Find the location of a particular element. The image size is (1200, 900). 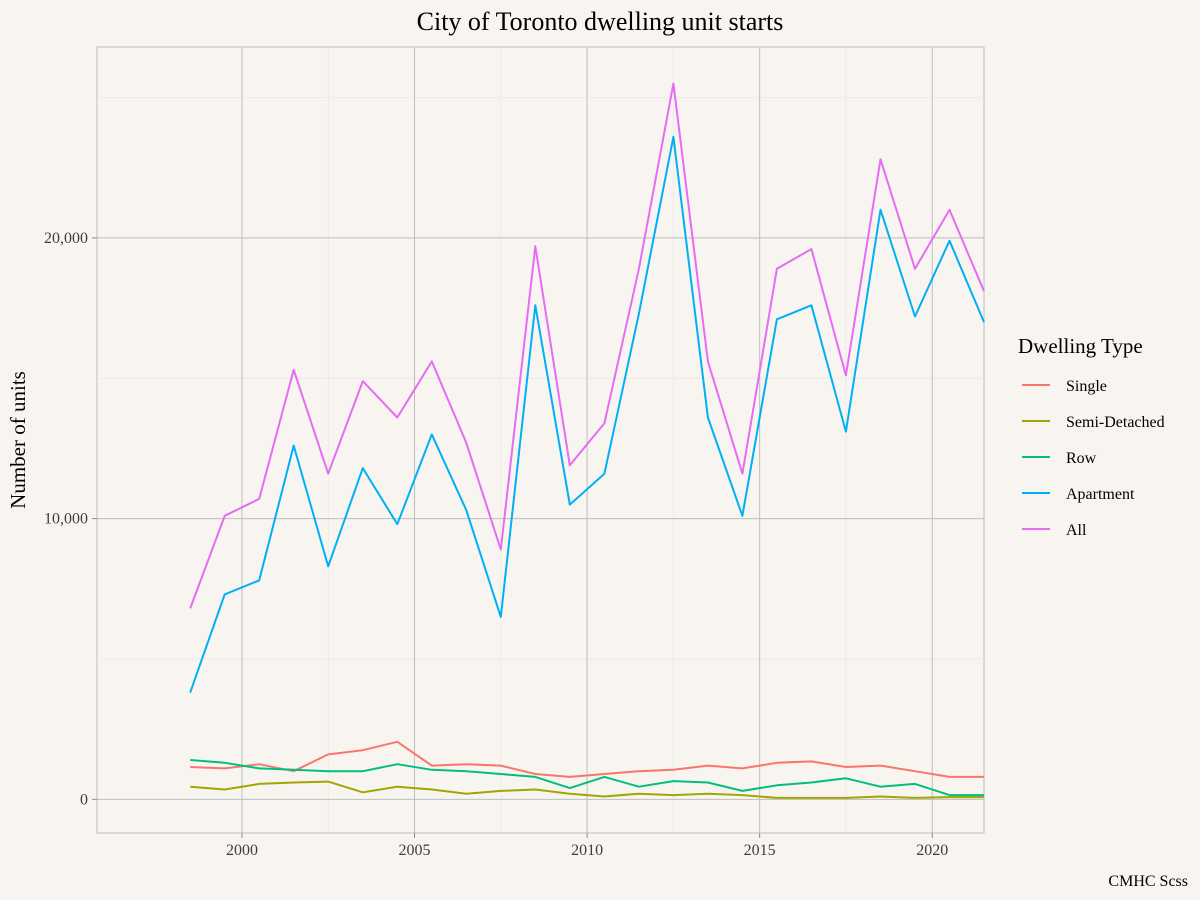

legend-label-all: All is located at coordinates (1076, 530).